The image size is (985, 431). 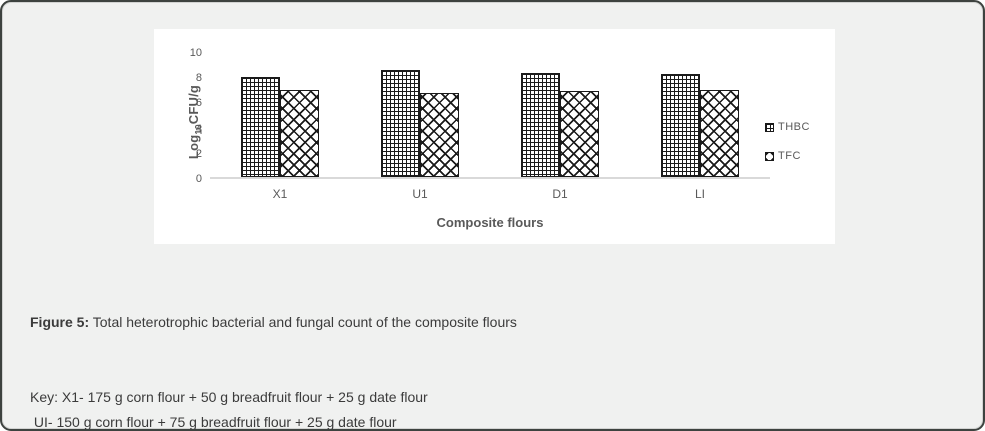 I want to click on bar-group-x1, so click(x=280, y=115).